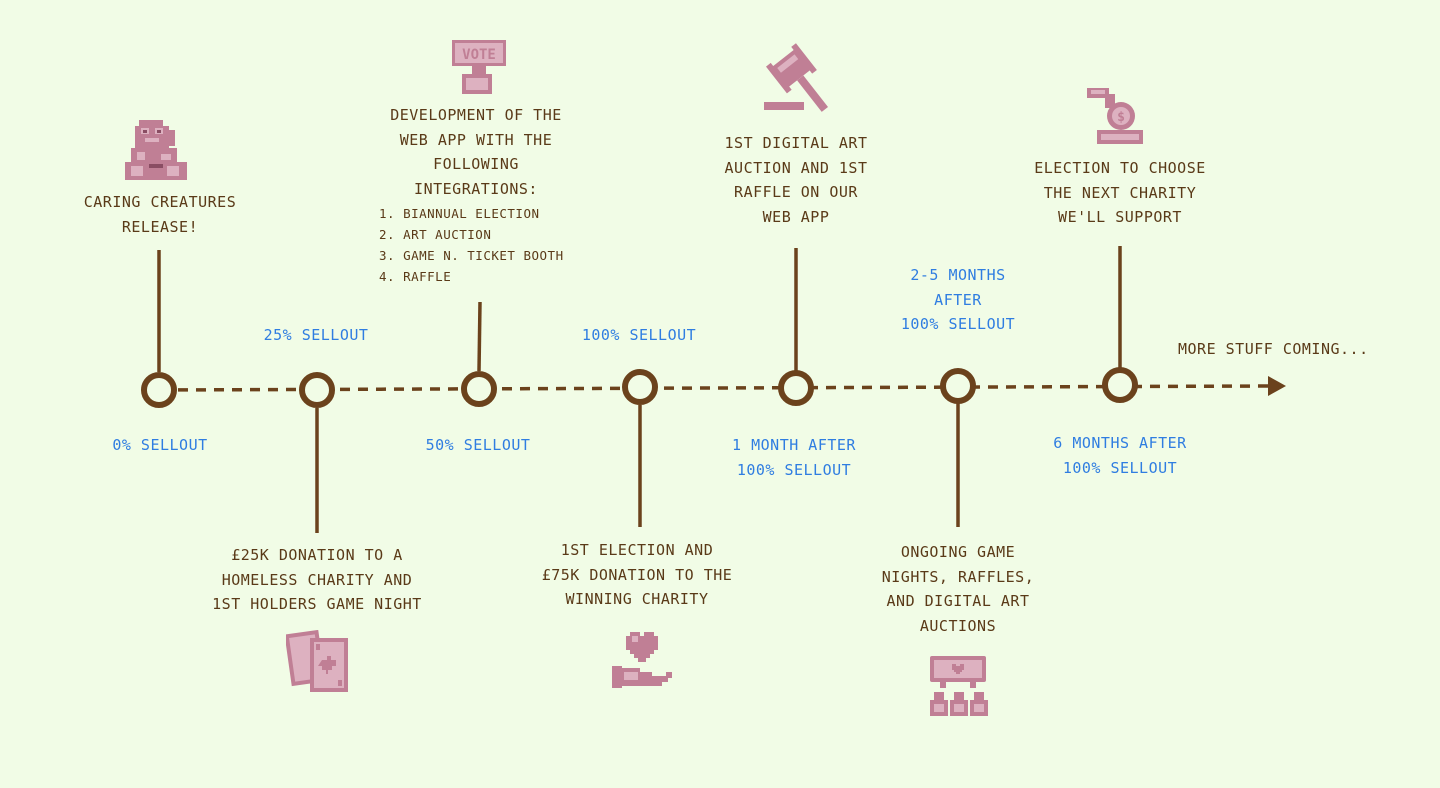 This screenshot has width=1440, height=788. Describe the element at coordinates (958, 299) in the screenshot. I see `stage-label-2-5m: 2-5 MONTHS AFTER 100% SELLOUT` at that location.